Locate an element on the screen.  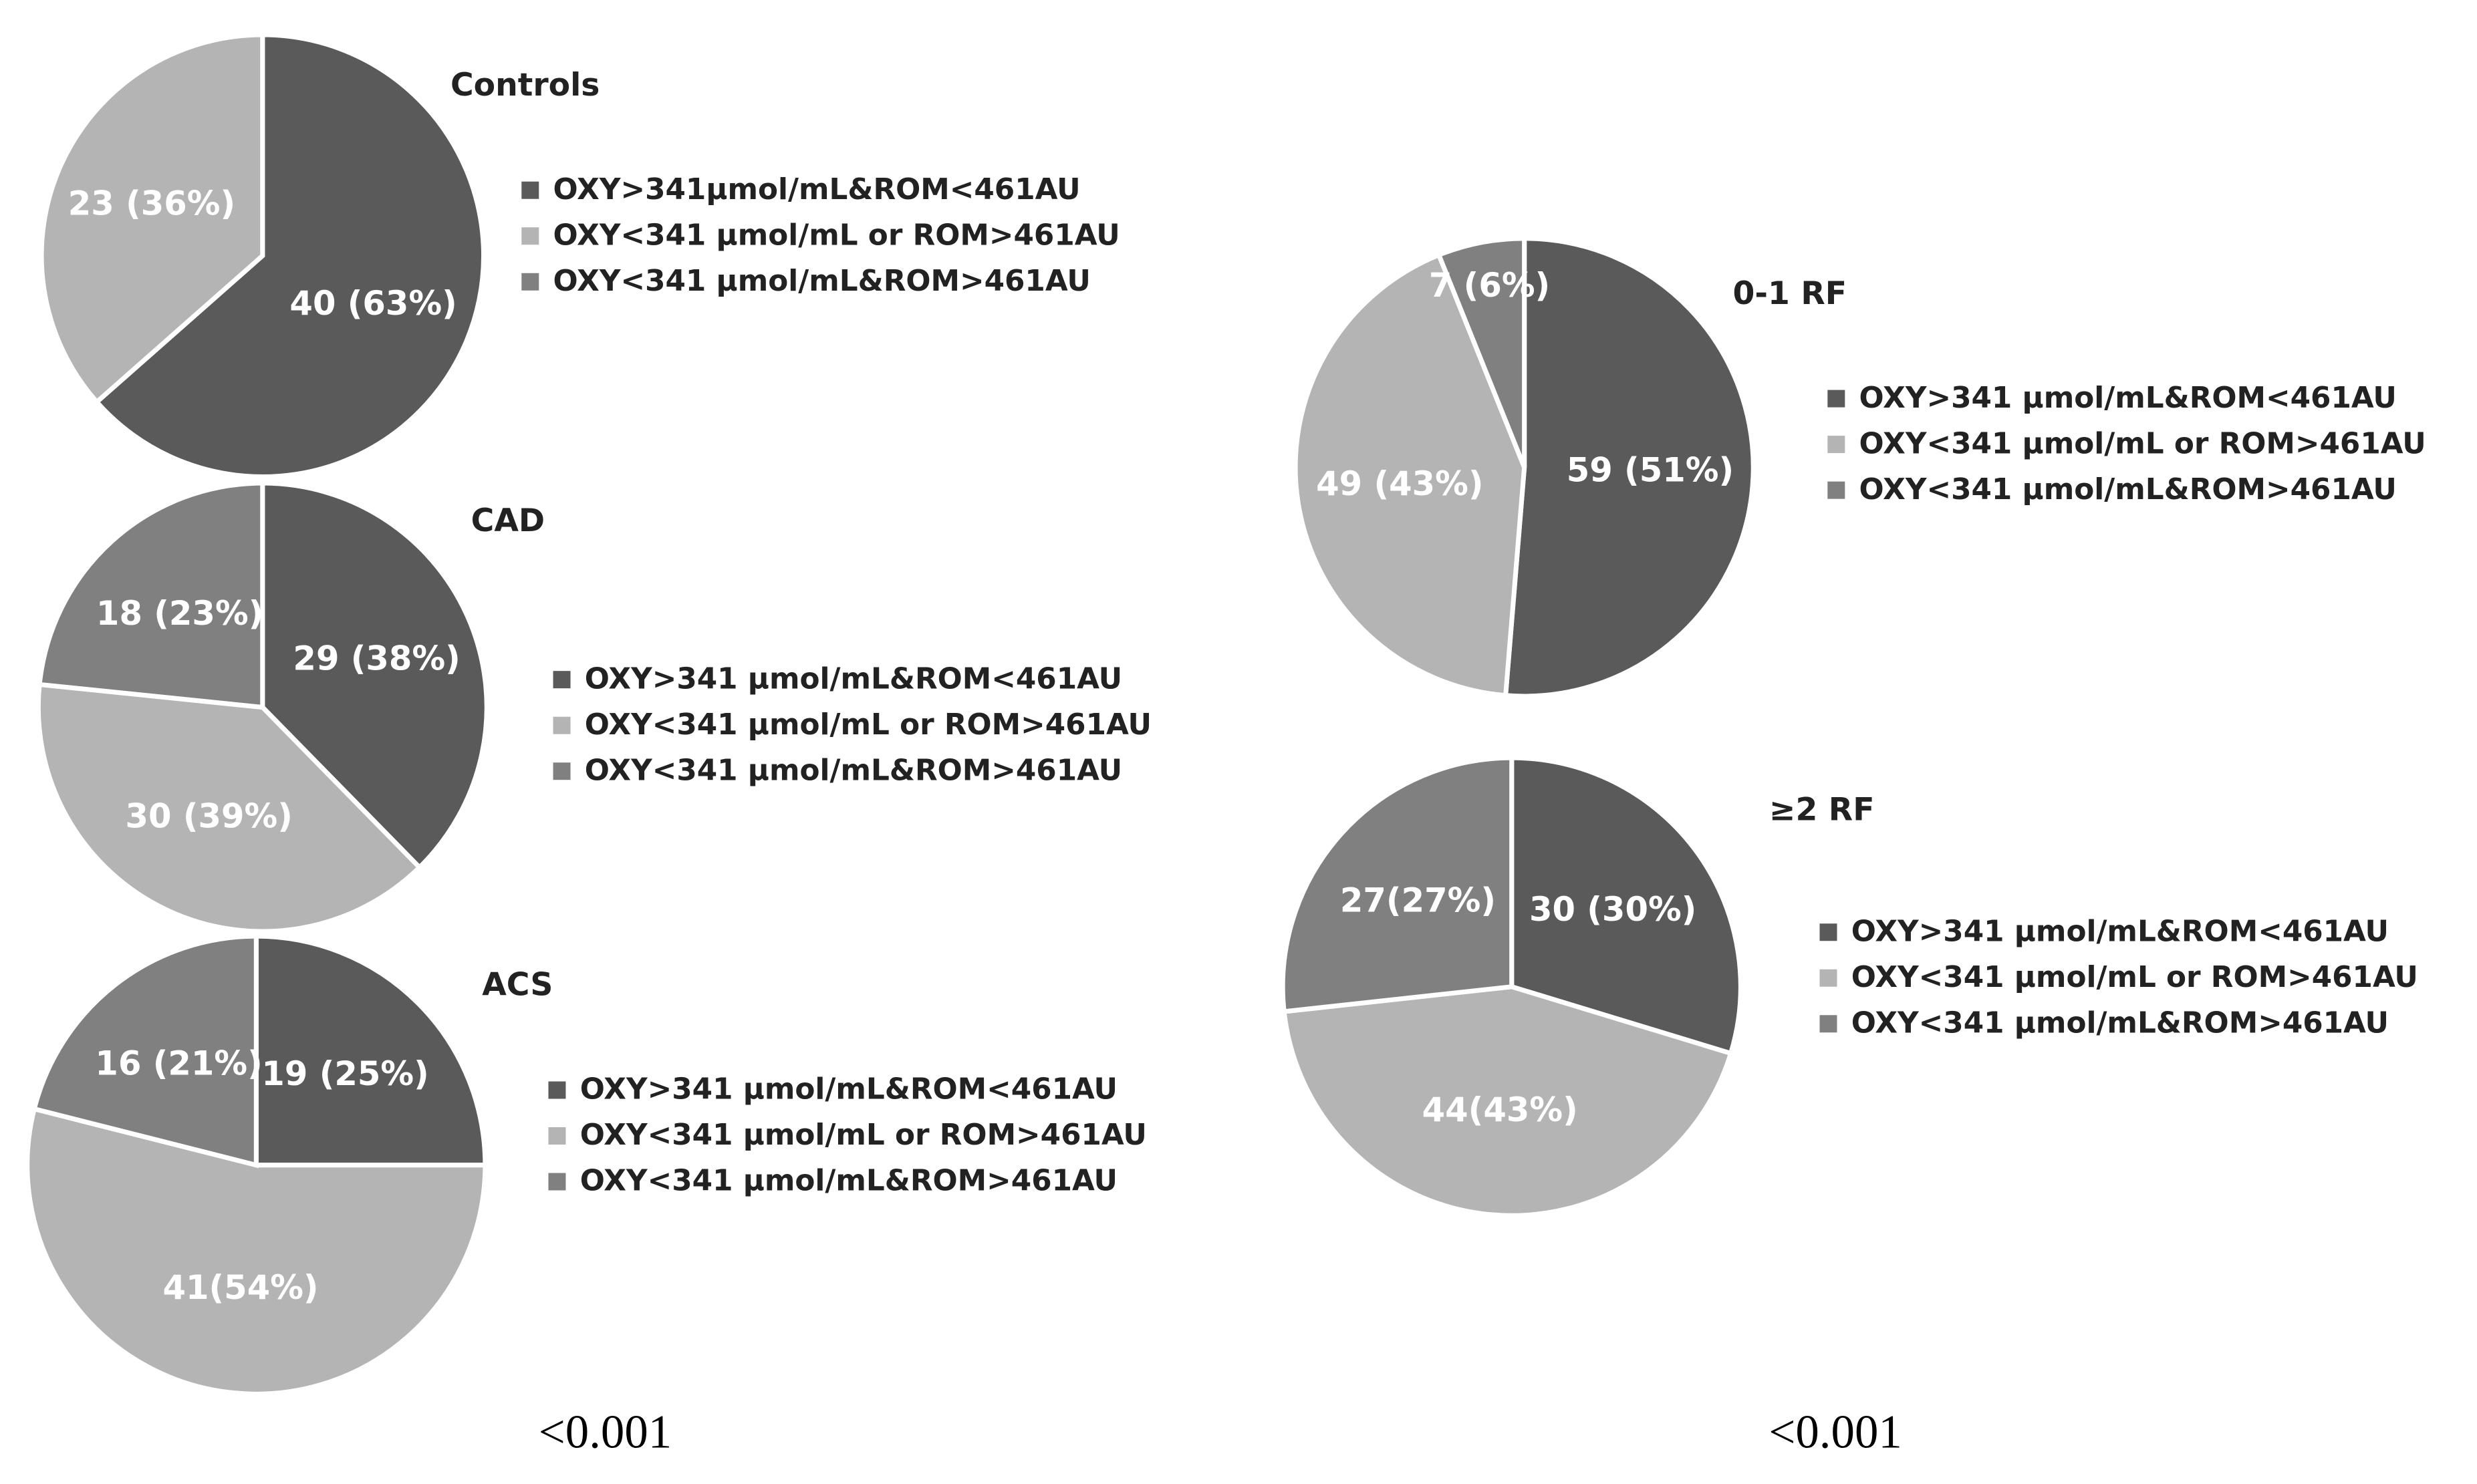
data-label: 23 (36%) is located at coordinates (151, 203).